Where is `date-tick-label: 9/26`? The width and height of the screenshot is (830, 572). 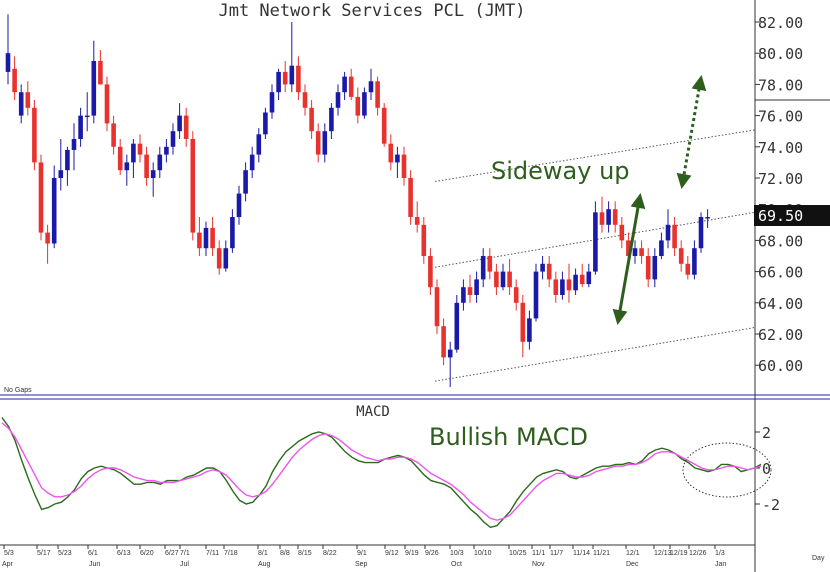 date-tick-label: 9/26 is located at coordinates (432, 553).